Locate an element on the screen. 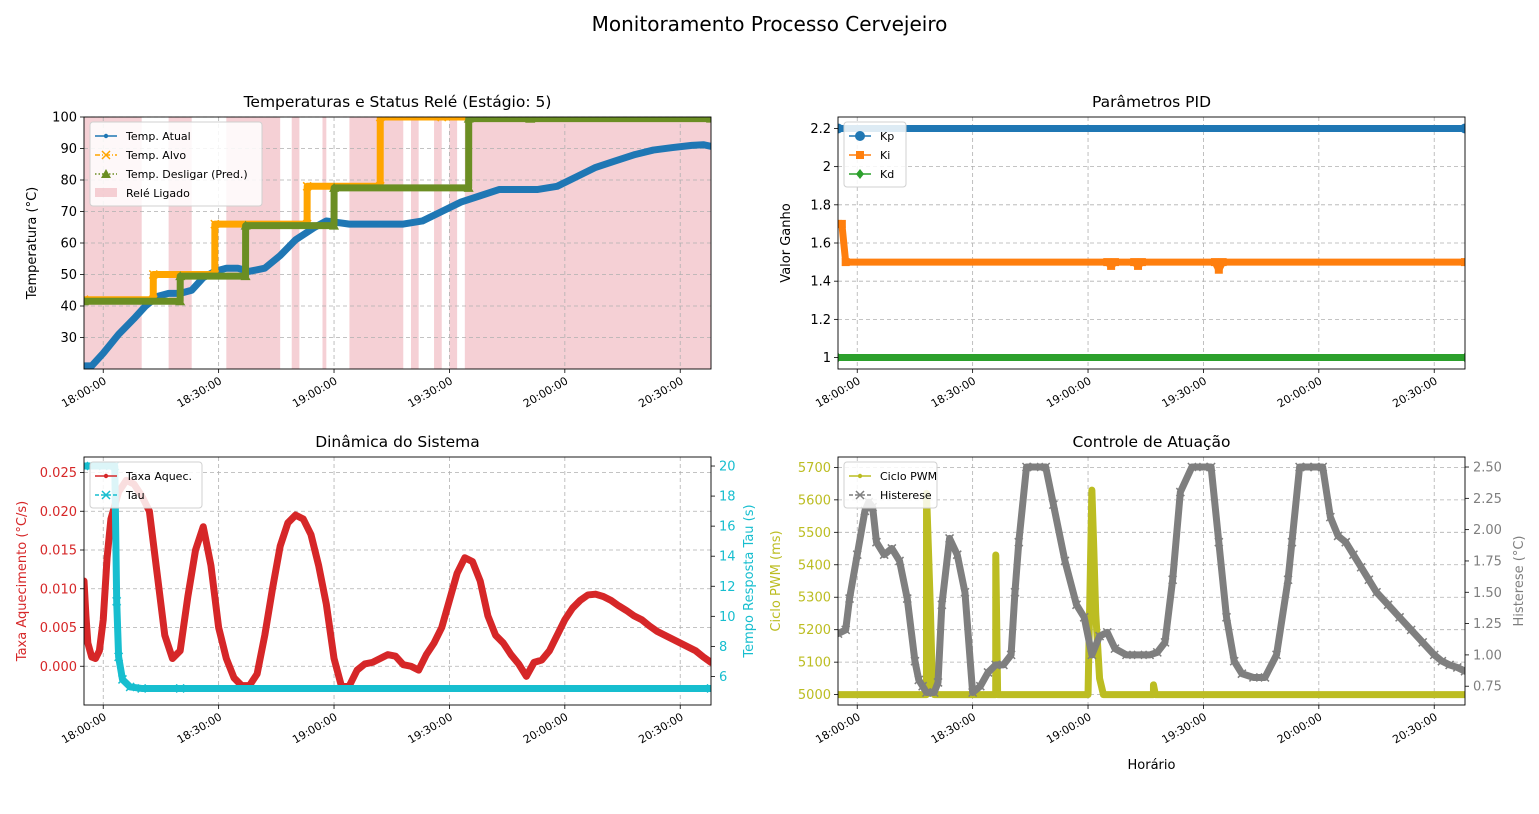 This screenshot has height=814, width=1539. y-axis: 1 1.2 1.4 1.6 1.8 2 2.2 Valor Ganho is located at coordinates (808, 244).